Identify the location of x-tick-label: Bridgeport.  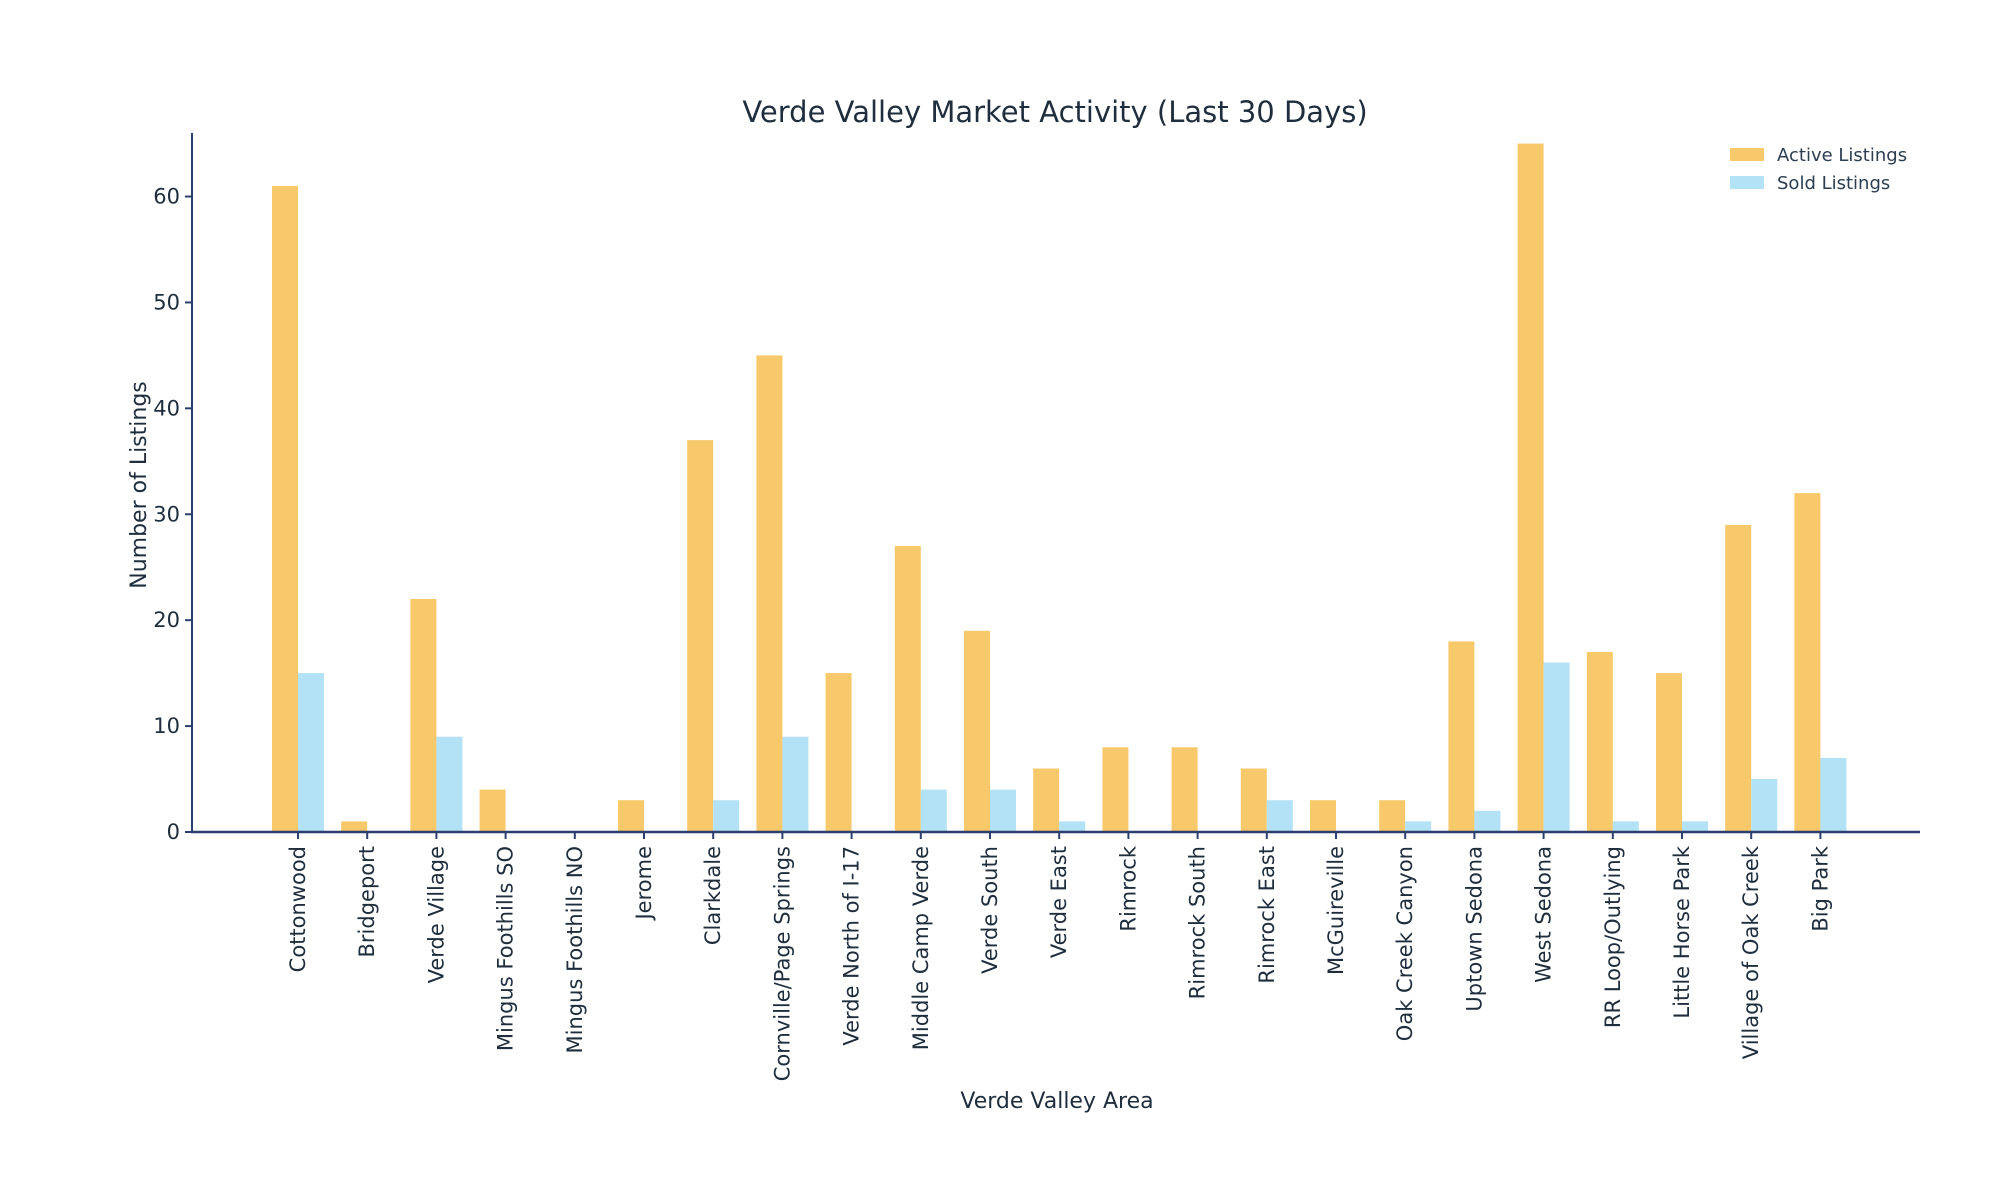
(367, 902).